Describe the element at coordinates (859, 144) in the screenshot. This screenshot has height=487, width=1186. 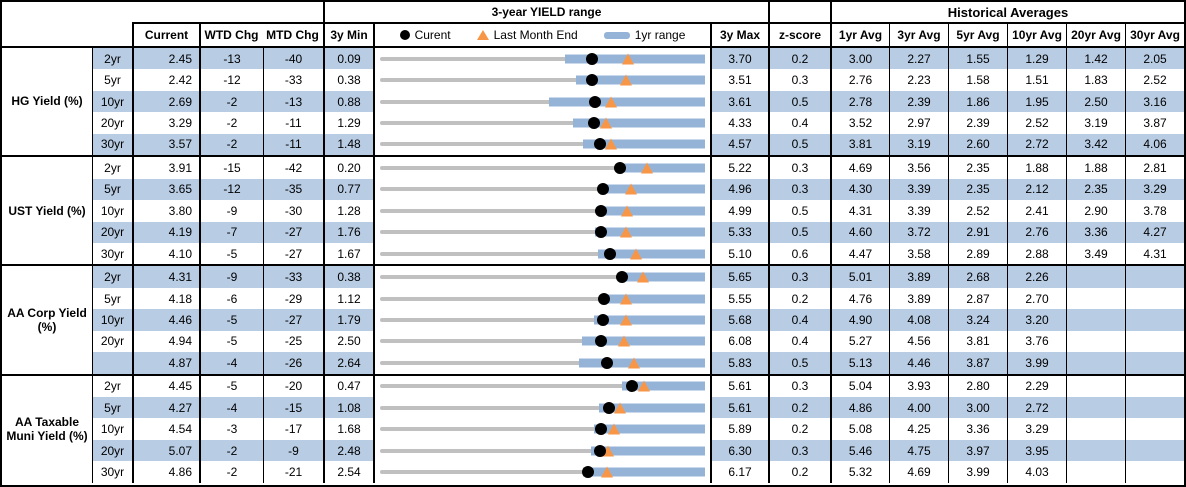
I see `cell-1yr-avg: 3.81` at that location.